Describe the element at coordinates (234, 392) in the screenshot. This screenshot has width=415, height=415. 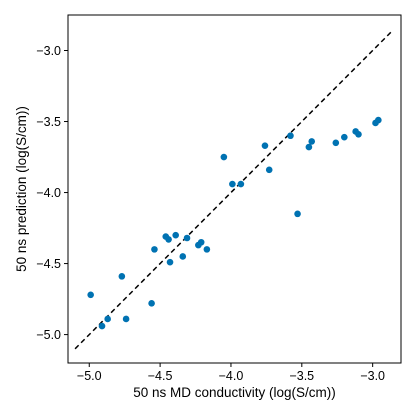
I see `x-axis-label: 50 ns MD conductivity (log(S/cm))` at that location.